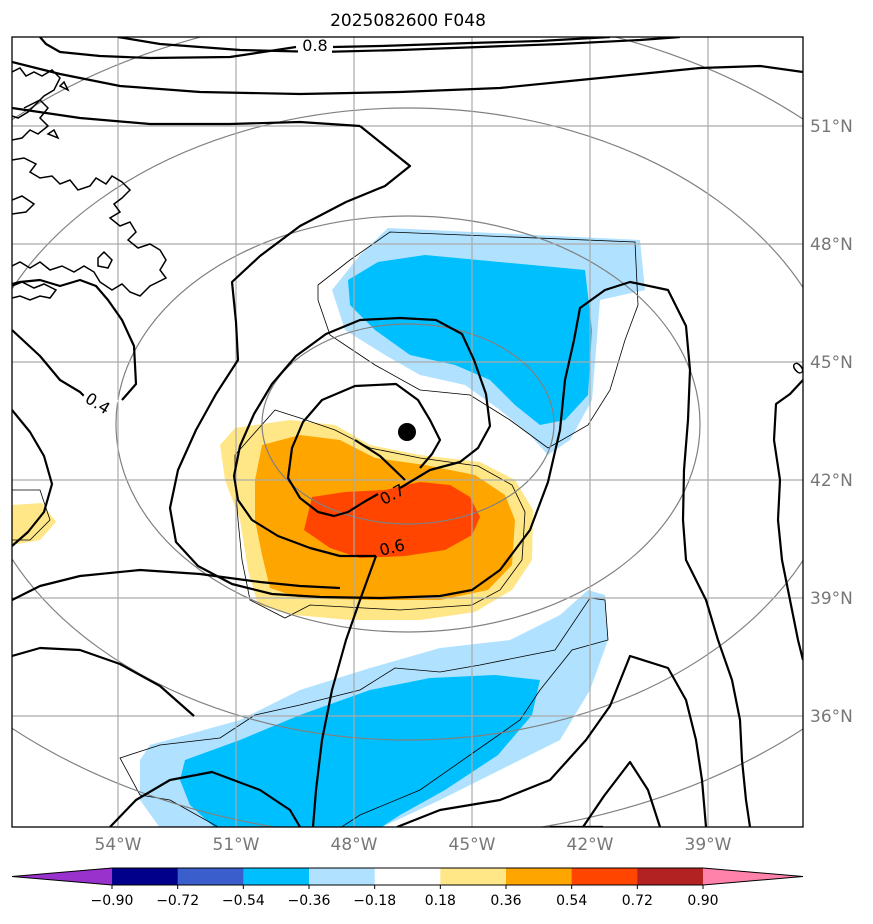 The image size is (873, 924). I want to click on colorbar-tick-label: 0.72, so click(637, 901).